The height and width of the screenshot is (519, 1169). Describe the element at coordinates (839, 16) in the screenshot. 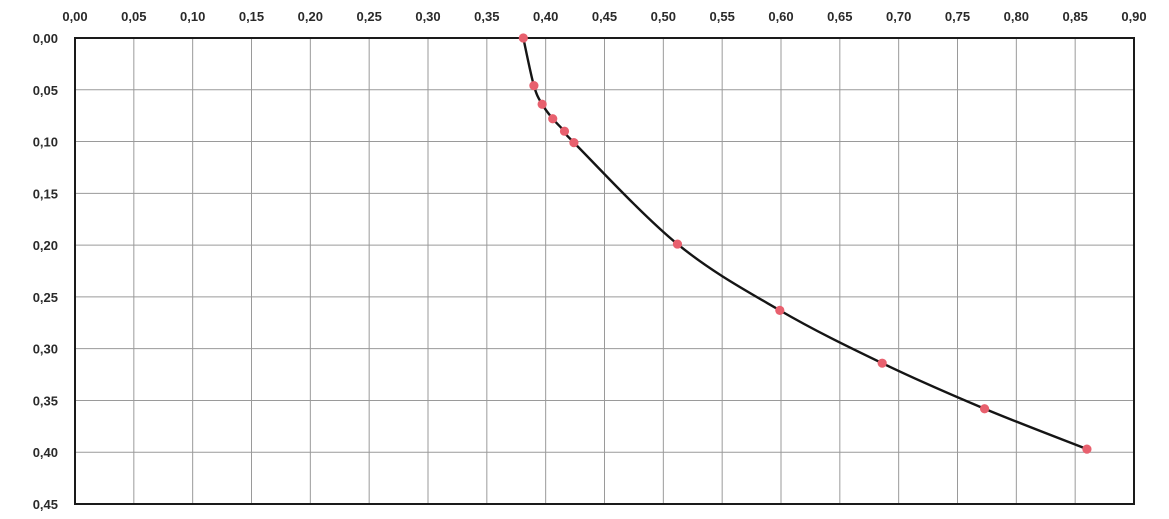

I see `x-tick-label: 0,65` at that location.